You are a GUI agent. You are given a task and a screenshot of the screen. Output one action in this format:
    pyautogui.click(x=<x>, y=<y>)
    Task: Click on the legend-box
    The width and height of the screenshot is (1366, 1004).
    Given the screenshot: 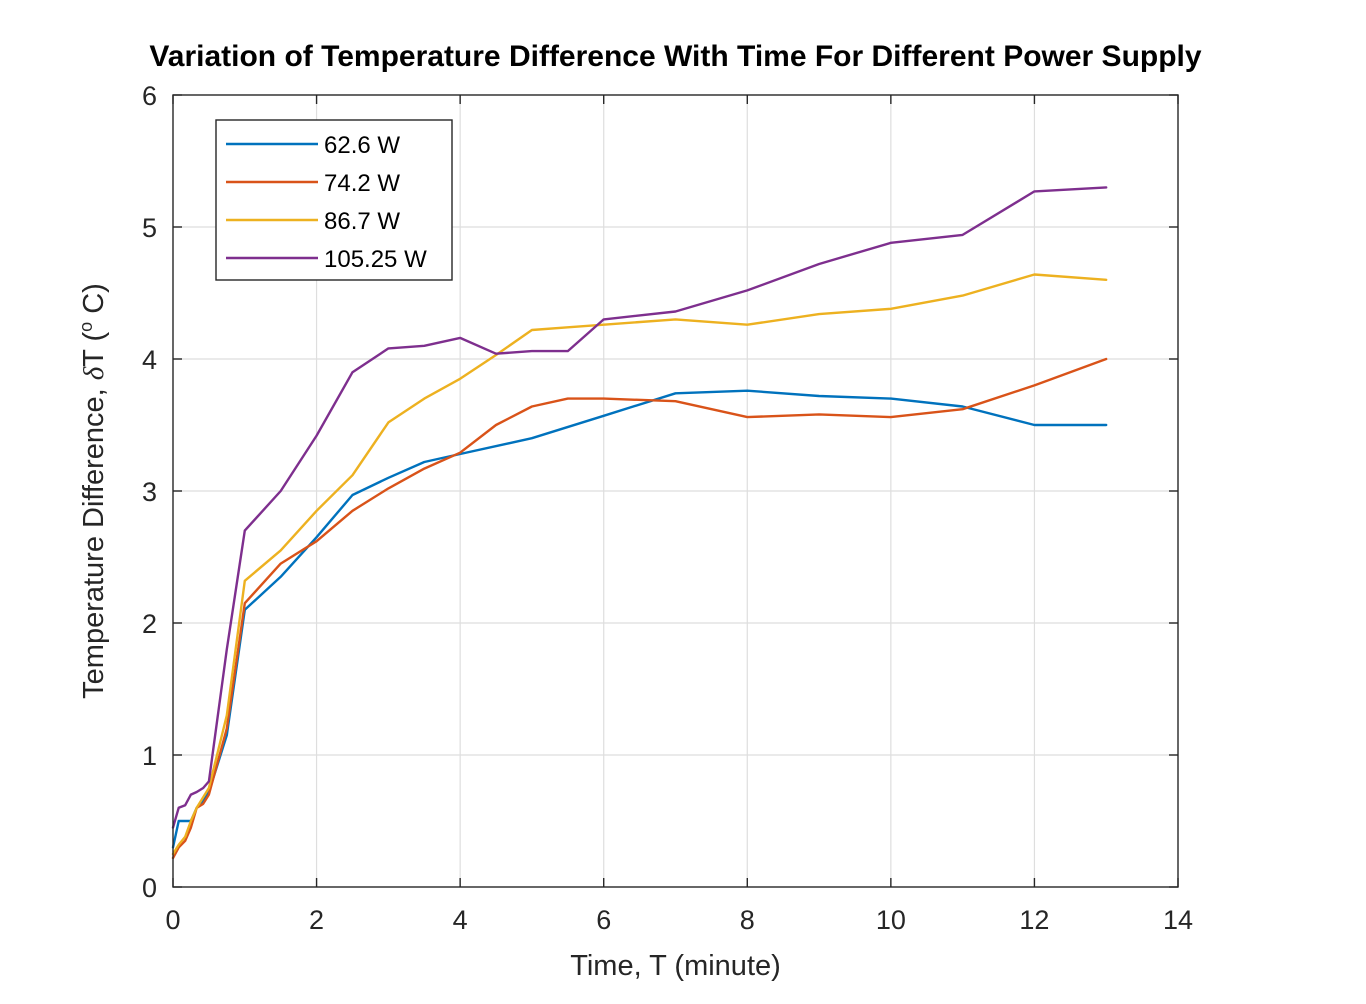 What is the action you would take?
    pyautogui.click(x=334, y=200)
    